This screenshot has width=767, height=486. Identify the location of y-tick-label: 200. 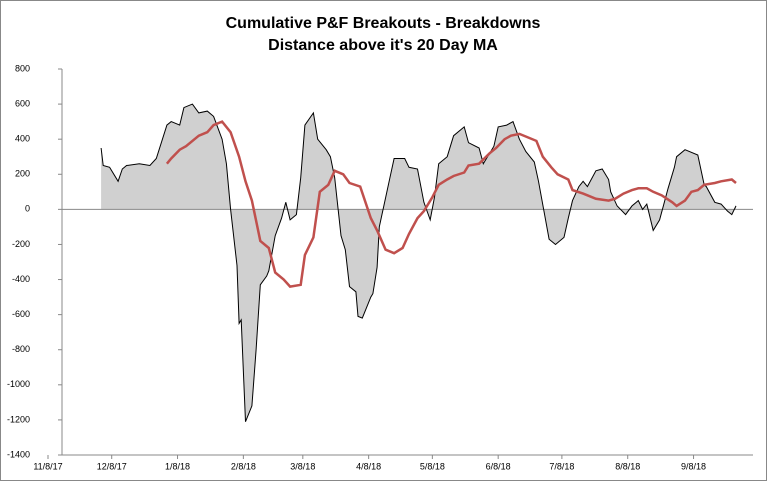
(22, 174).